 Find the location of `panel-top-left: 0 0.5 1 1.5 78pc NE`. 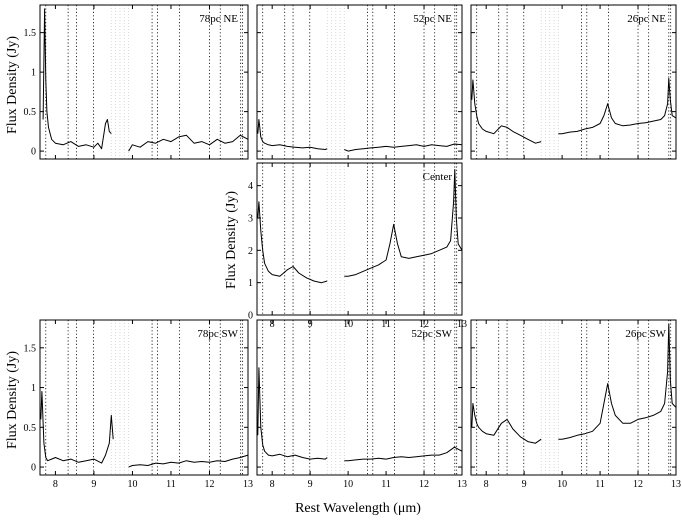

panel-top-left: 0 0.5 1 1.5 78pc NE is located at coordinates (136, 82).